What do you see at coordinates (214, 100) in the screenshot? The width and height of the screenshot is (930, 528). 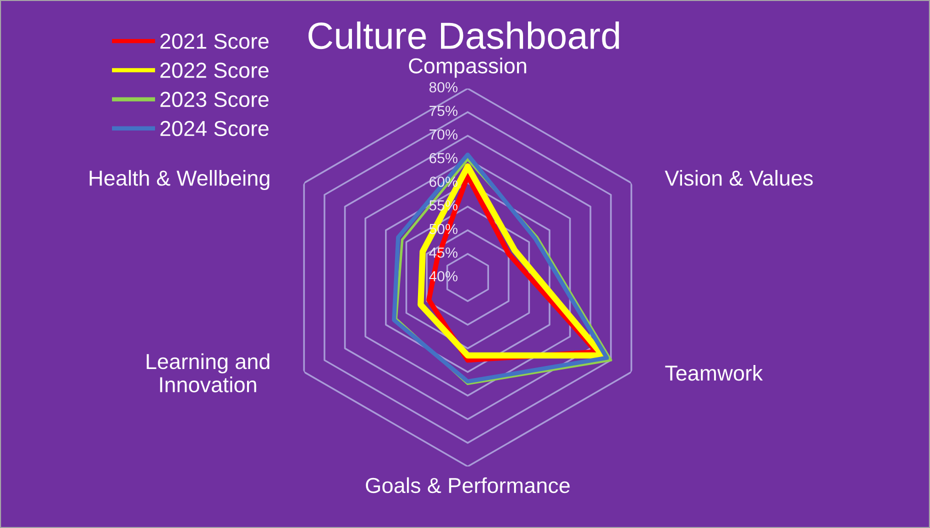 I see `legend-label: 2023 Score` at bounding box center [214, 100].